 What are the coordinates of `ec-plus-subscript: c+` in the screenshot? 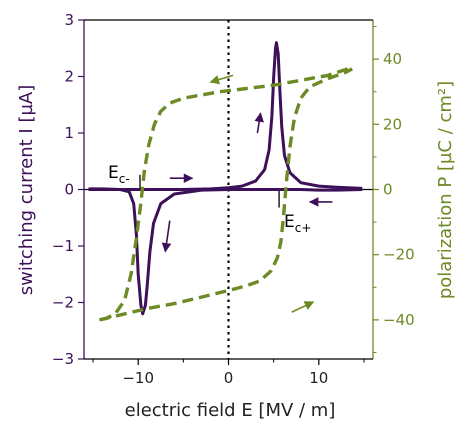 It's located at (303, 228).